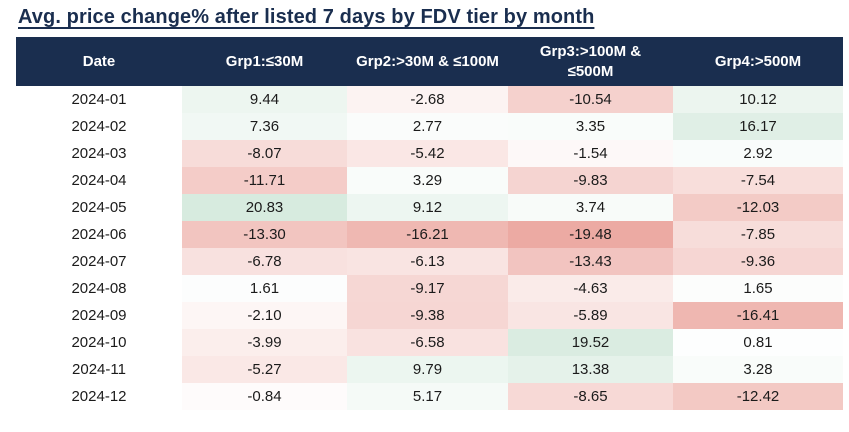 The image size is (849, 432). I want to click on table-row: 2024-05 20.83 9.12 3.74 -12.03, so click(429, 207).